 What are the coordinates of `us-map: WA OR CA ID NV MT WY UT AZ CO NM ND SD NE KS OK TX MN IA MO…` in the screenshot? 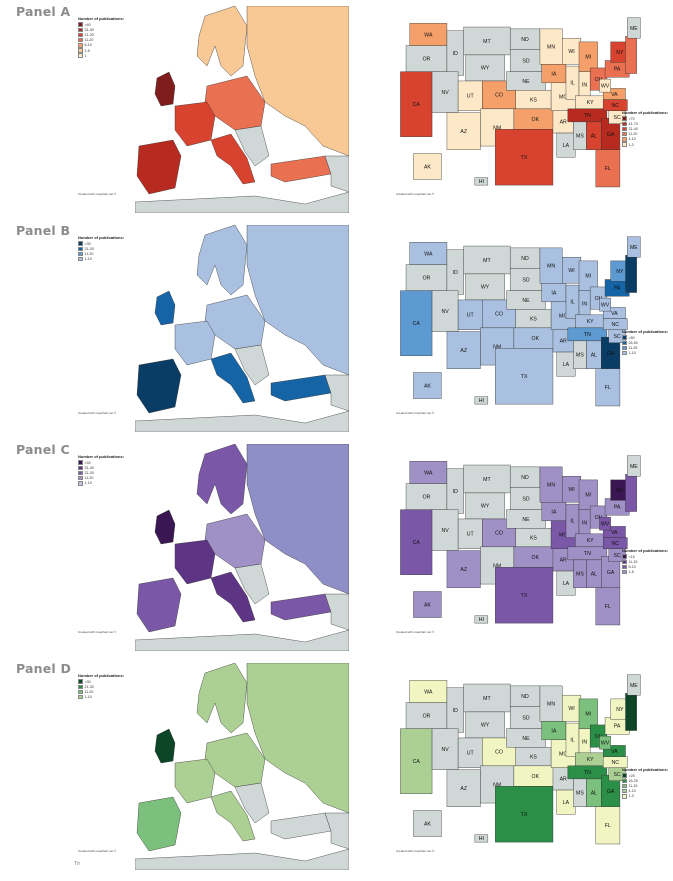 It's located at (519, 116).